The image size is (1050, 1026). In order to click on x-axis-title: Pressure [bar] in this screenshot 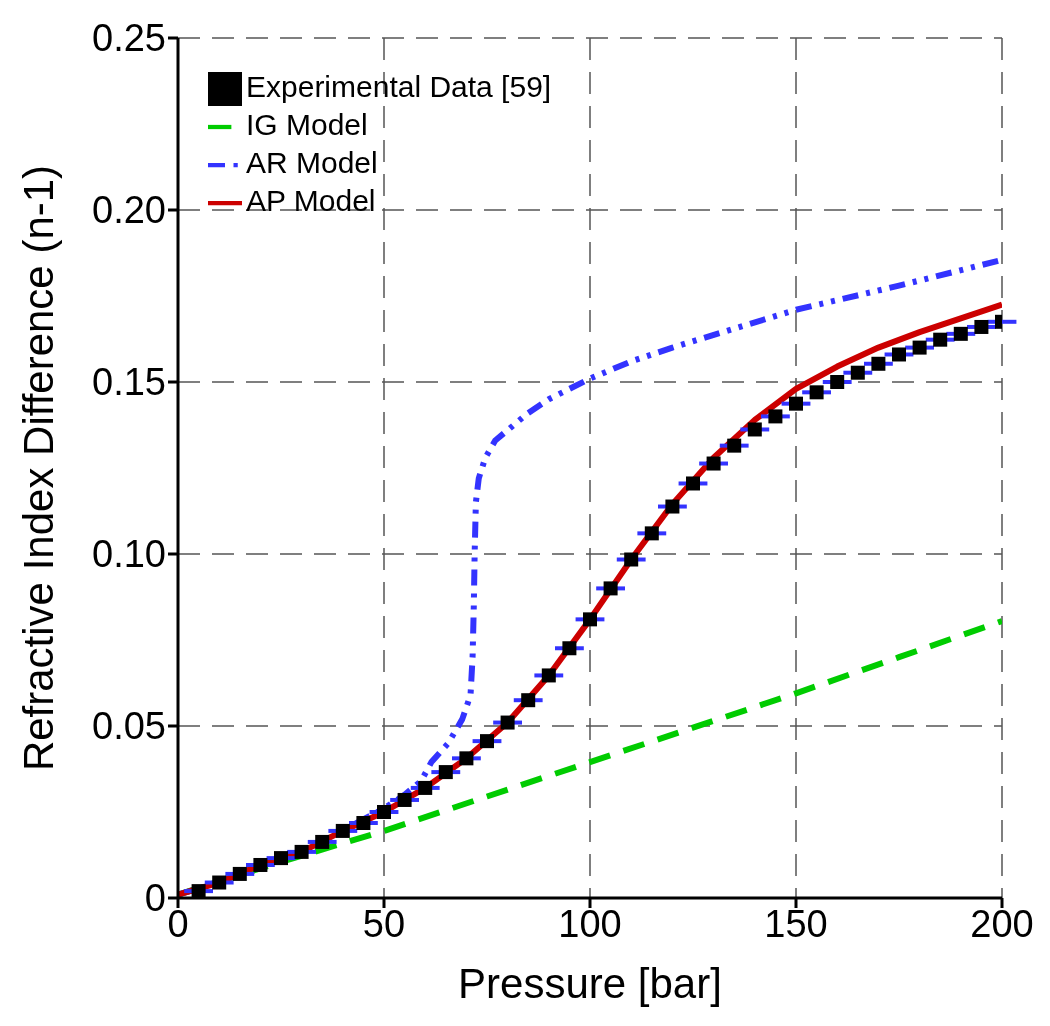, I will do `click(590, 983)`.